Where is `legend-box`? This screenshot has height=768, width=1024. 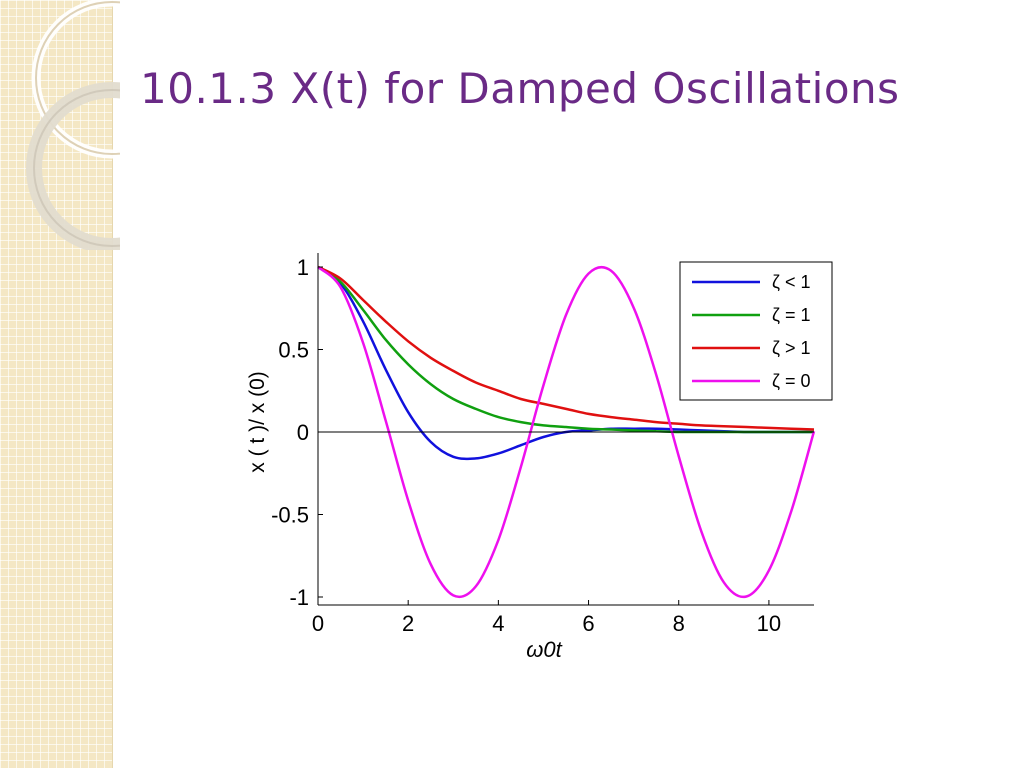
legend-box is located at coordinates (756, 331).